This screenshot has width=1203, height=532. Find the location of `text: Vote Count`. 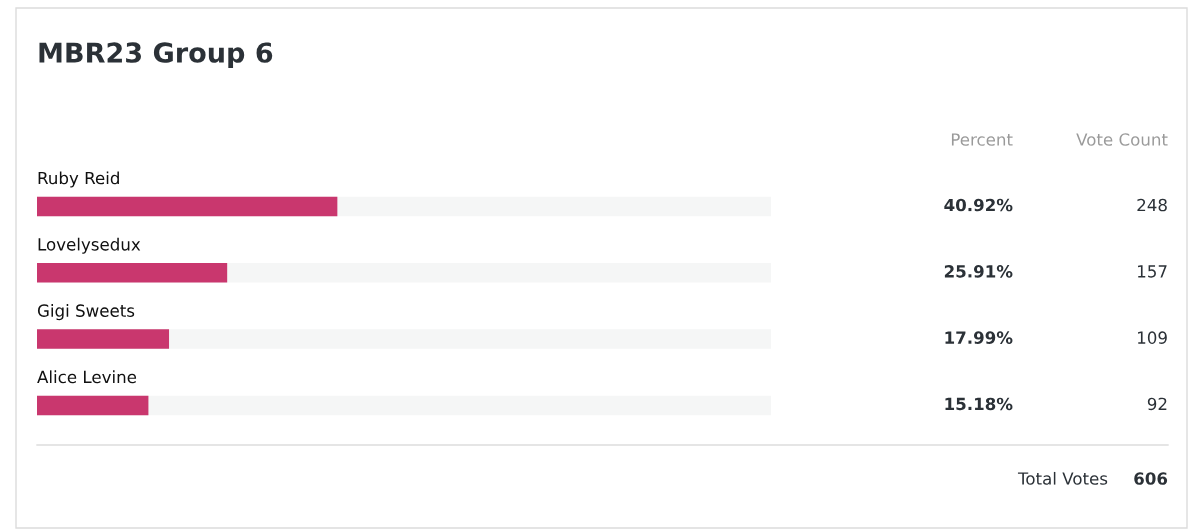

text: Vote Count is located at coordinates (1122, 139).